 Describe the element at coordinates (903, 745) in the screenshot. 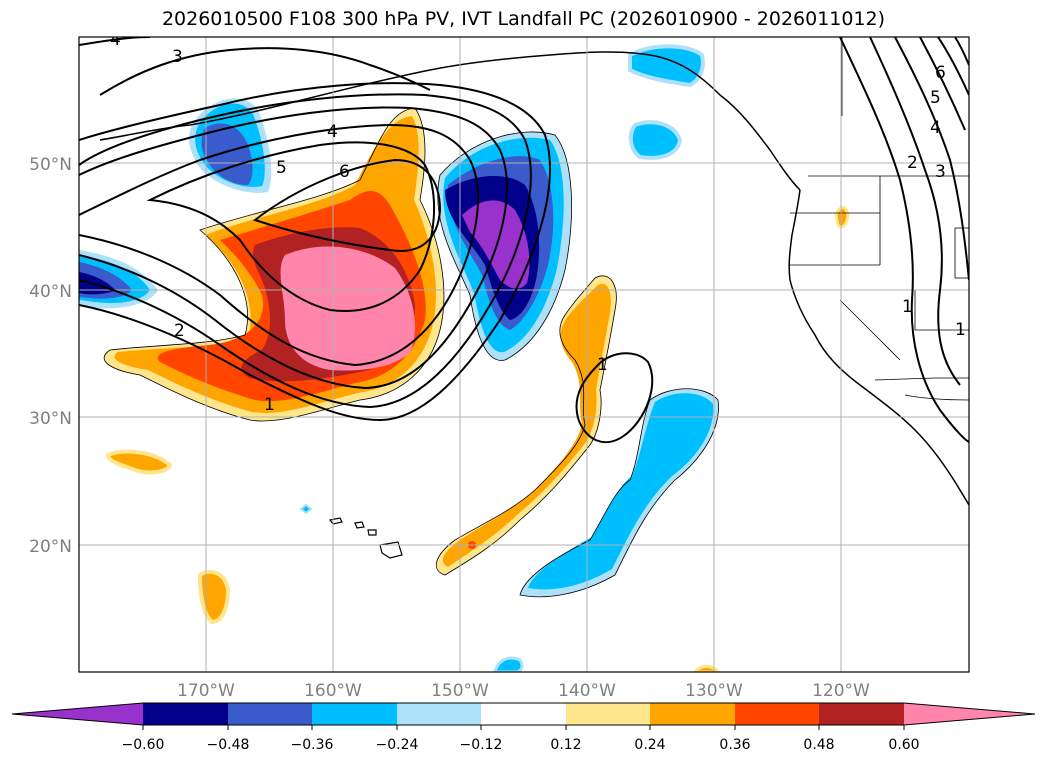

I see `colorbar-label-9: 0.60` at that location.